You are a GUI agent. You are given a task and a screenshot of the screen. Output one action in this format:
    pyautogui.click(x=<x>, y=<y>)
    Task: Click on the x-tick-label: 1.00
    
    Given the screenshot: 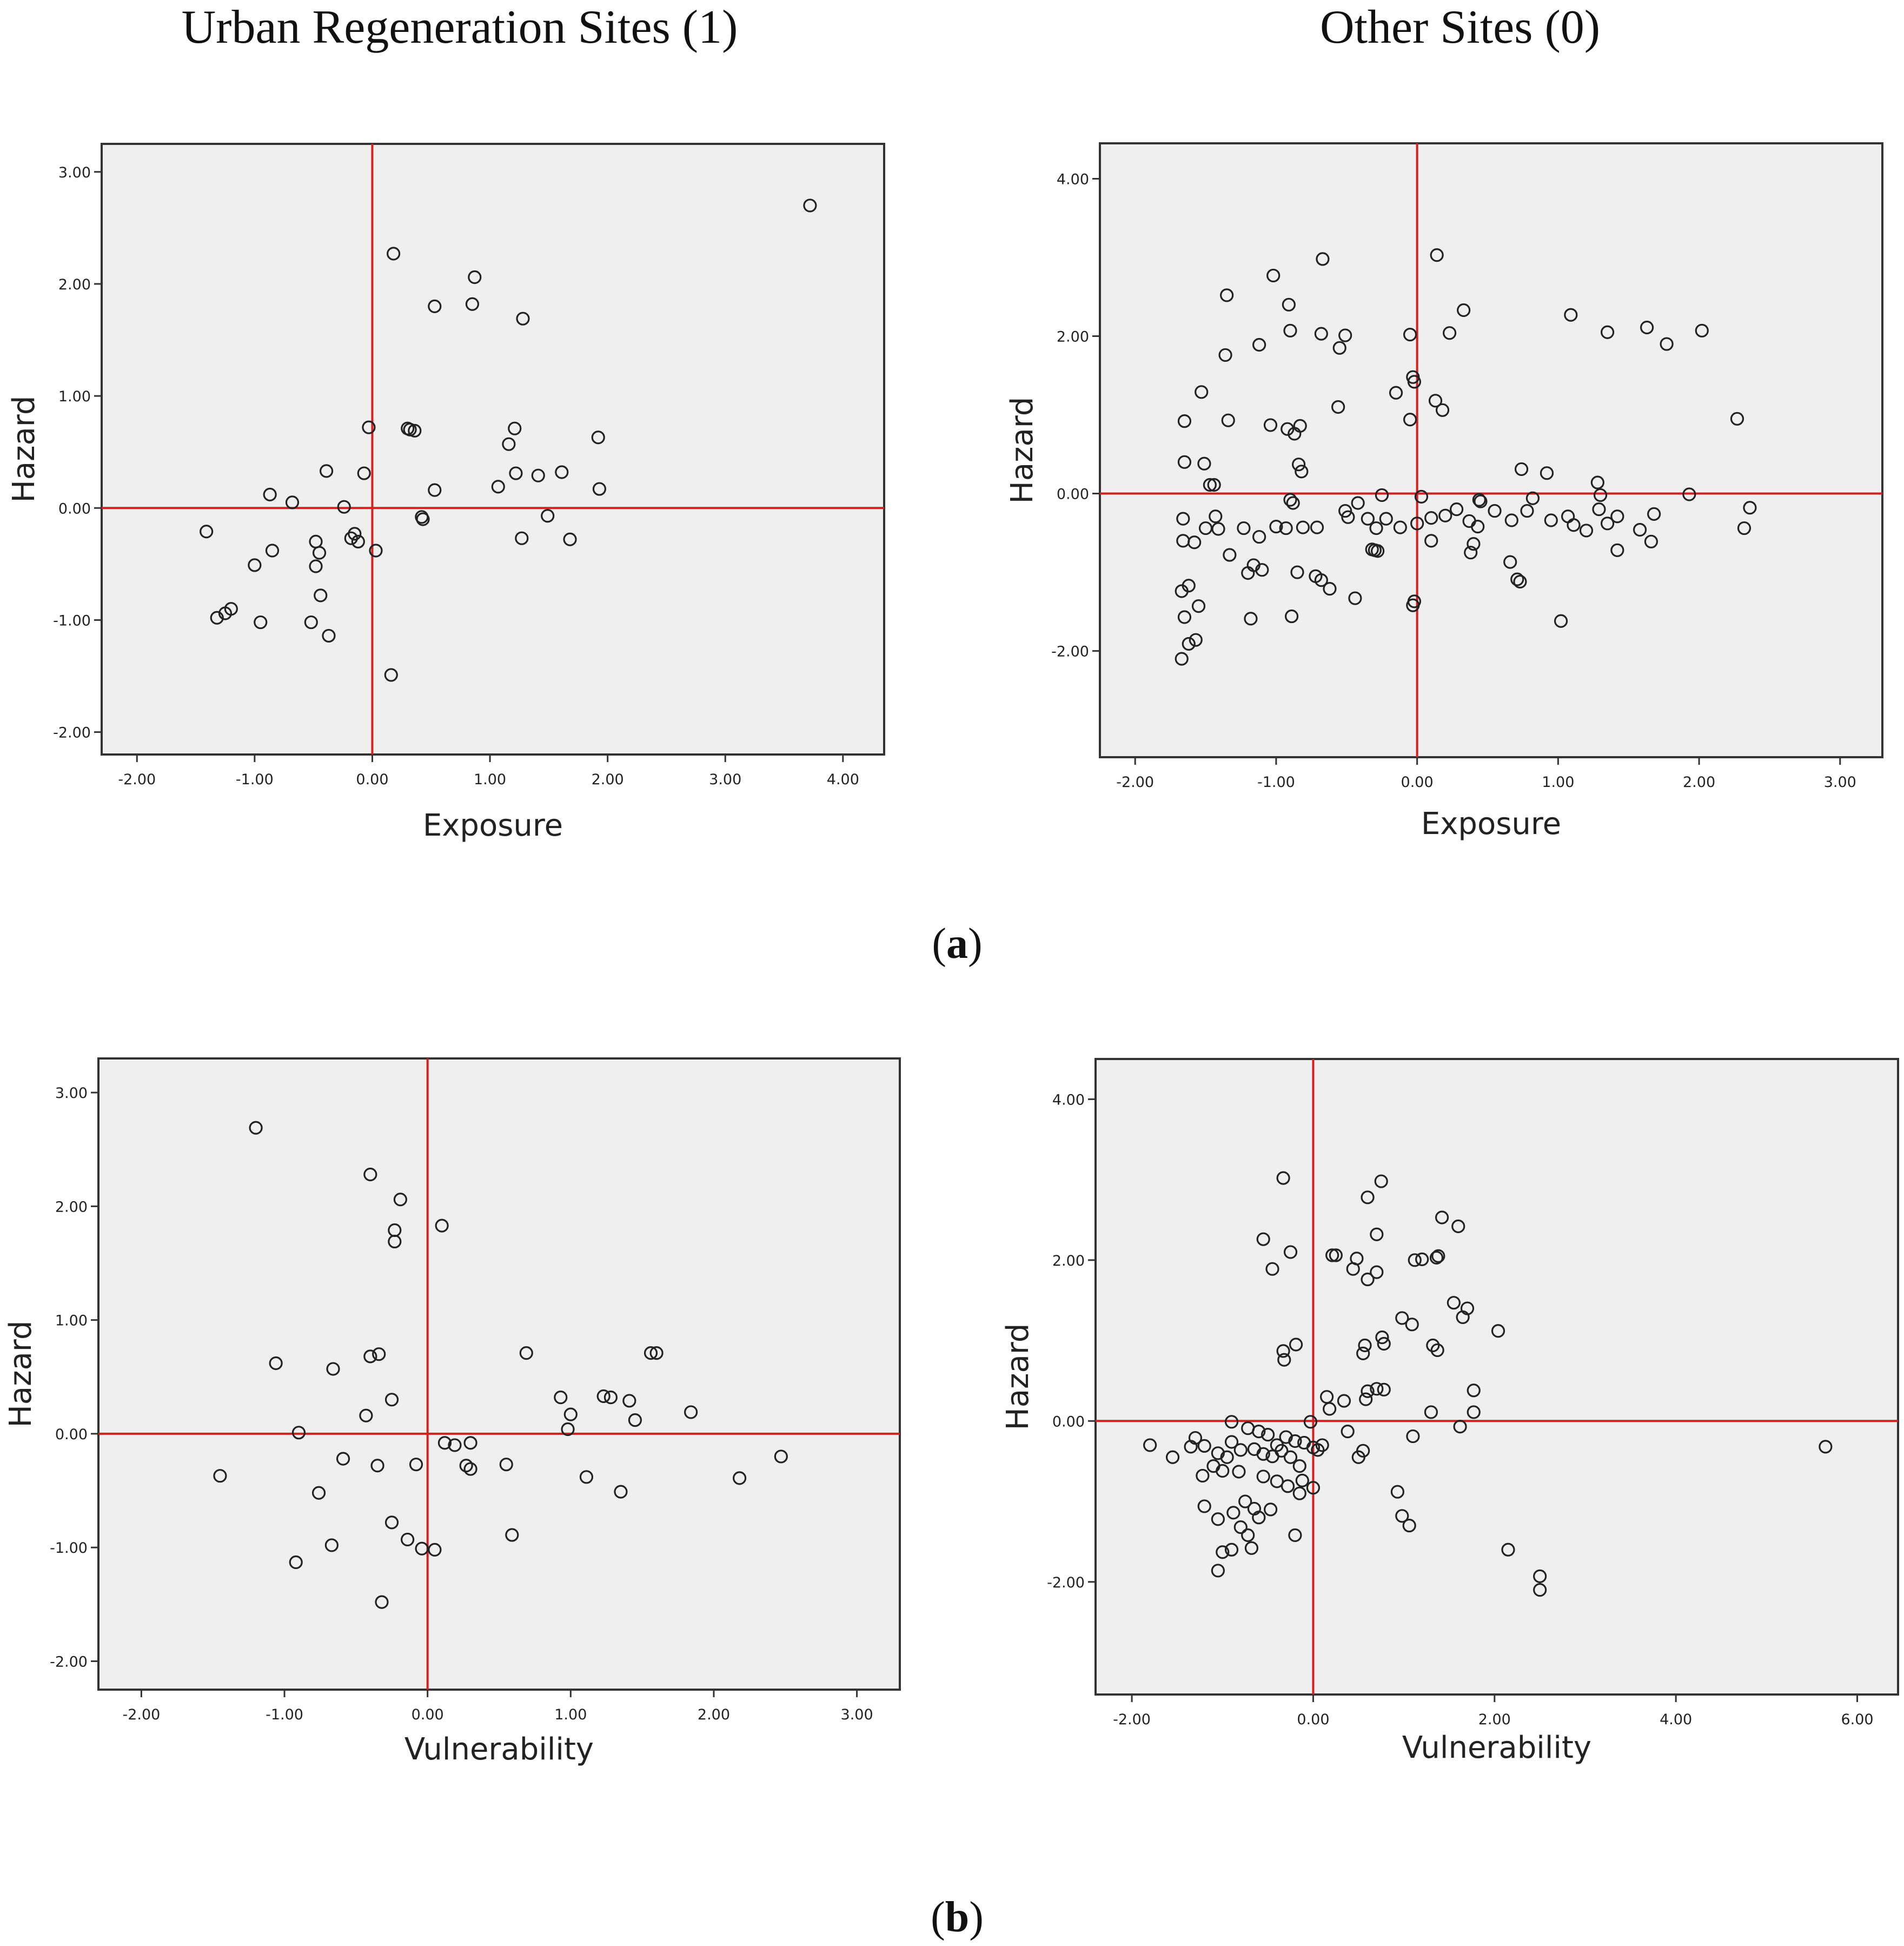 What is the action you would take?
    pyautogui.click(x=490, y=779)
    